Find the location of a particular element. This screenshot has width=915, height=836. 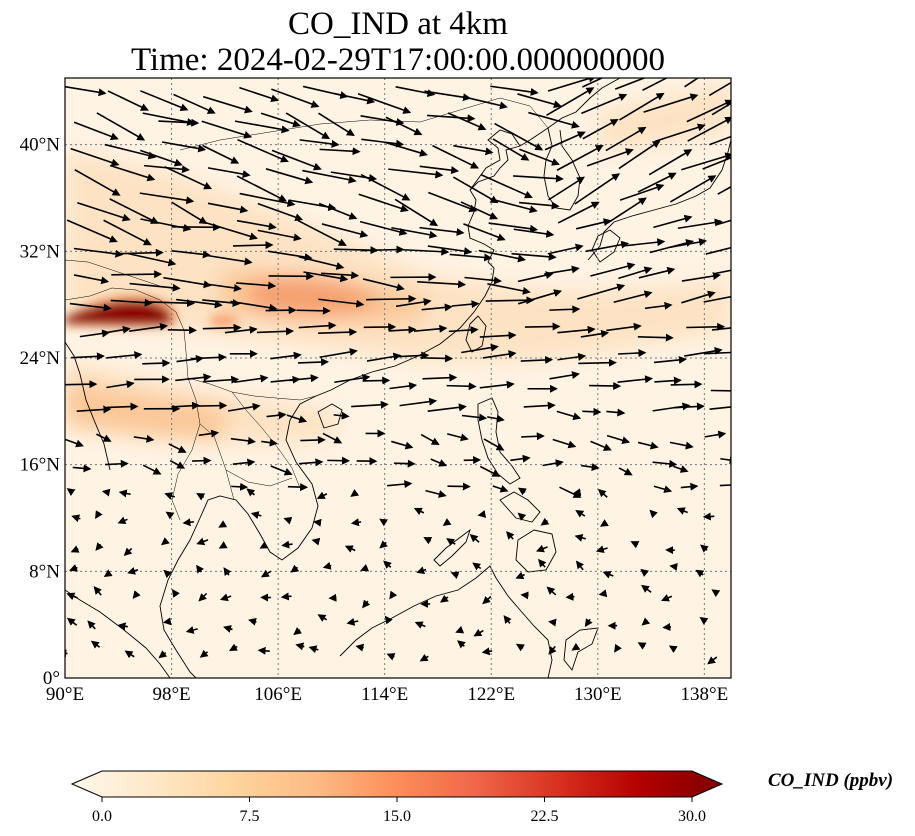

border-himalaya is located at coordinates (127, 333).